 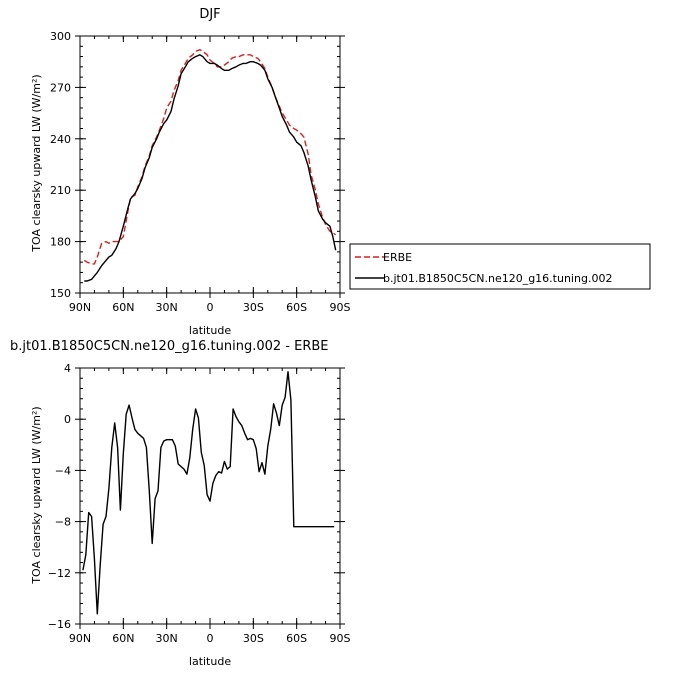 What do you see at coordinates (60, 87) in the screenshot?
I see `y-tick-label: 270` at bounding box center [60, 87].